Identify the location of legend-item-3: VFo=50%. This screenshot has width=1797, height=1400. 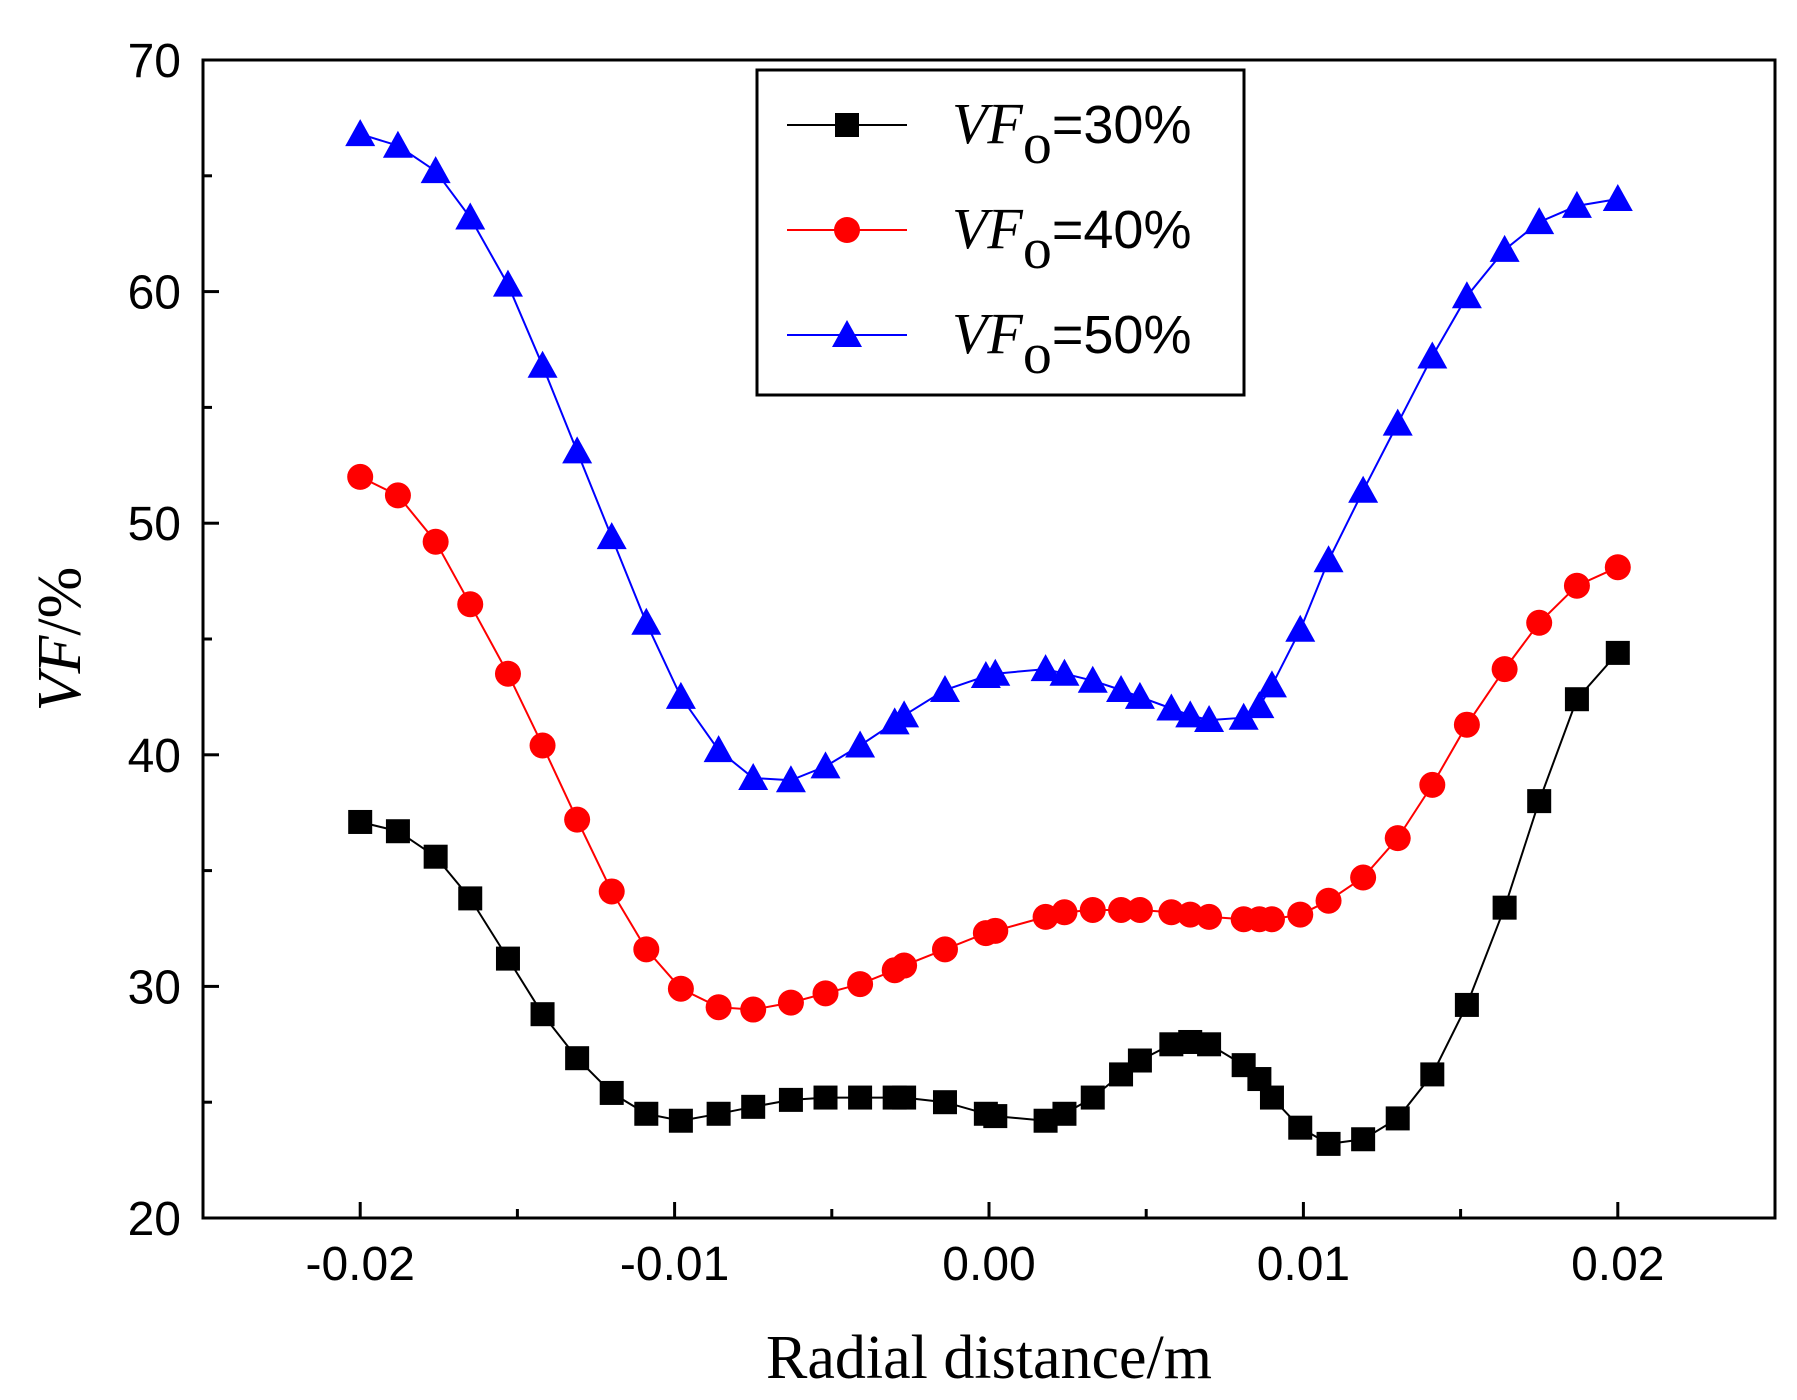
(989, 343).